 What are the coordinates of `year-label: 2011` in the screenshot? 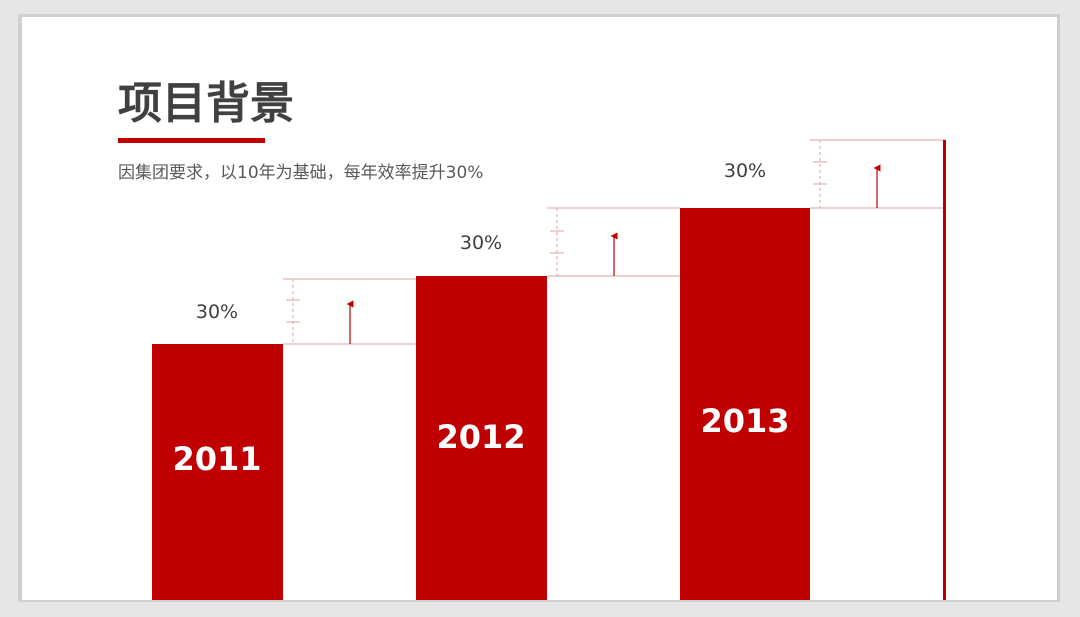 It's located at (216, 459).